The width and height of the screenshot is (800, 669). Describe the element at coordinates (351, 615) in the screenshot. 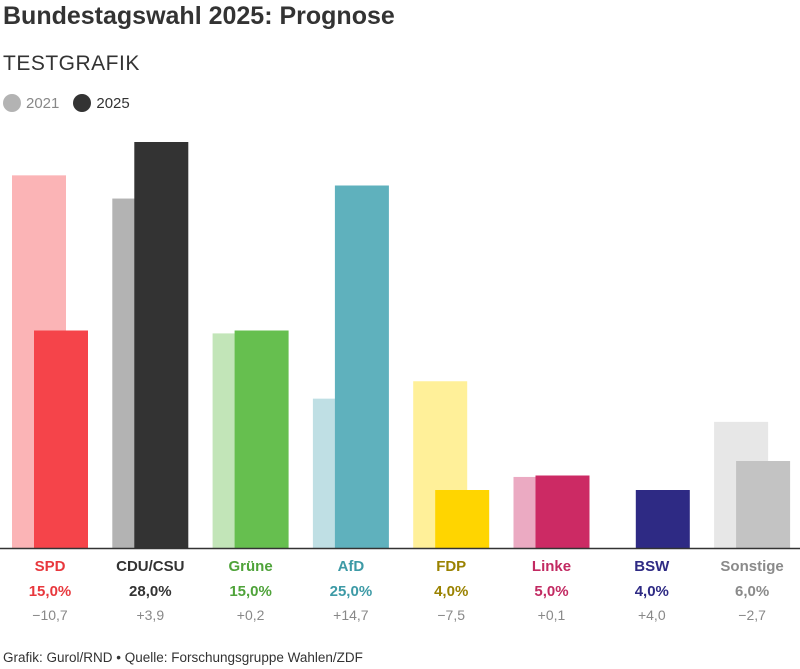

I see `change-label-afd: +14,7` at that location.